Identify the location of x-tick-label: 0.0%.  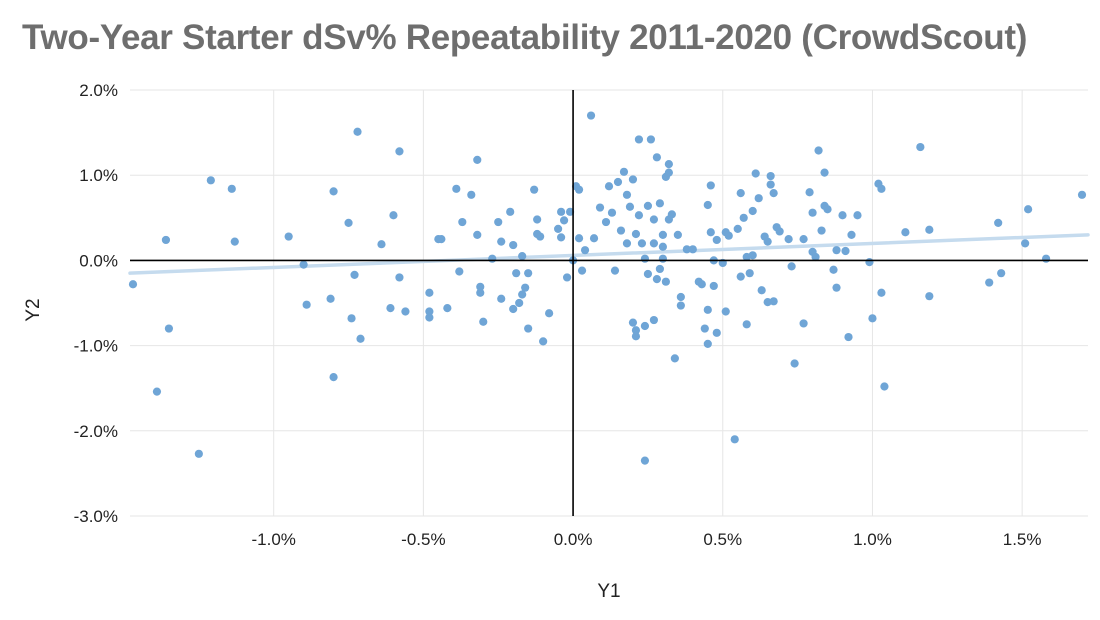
(573, 539).